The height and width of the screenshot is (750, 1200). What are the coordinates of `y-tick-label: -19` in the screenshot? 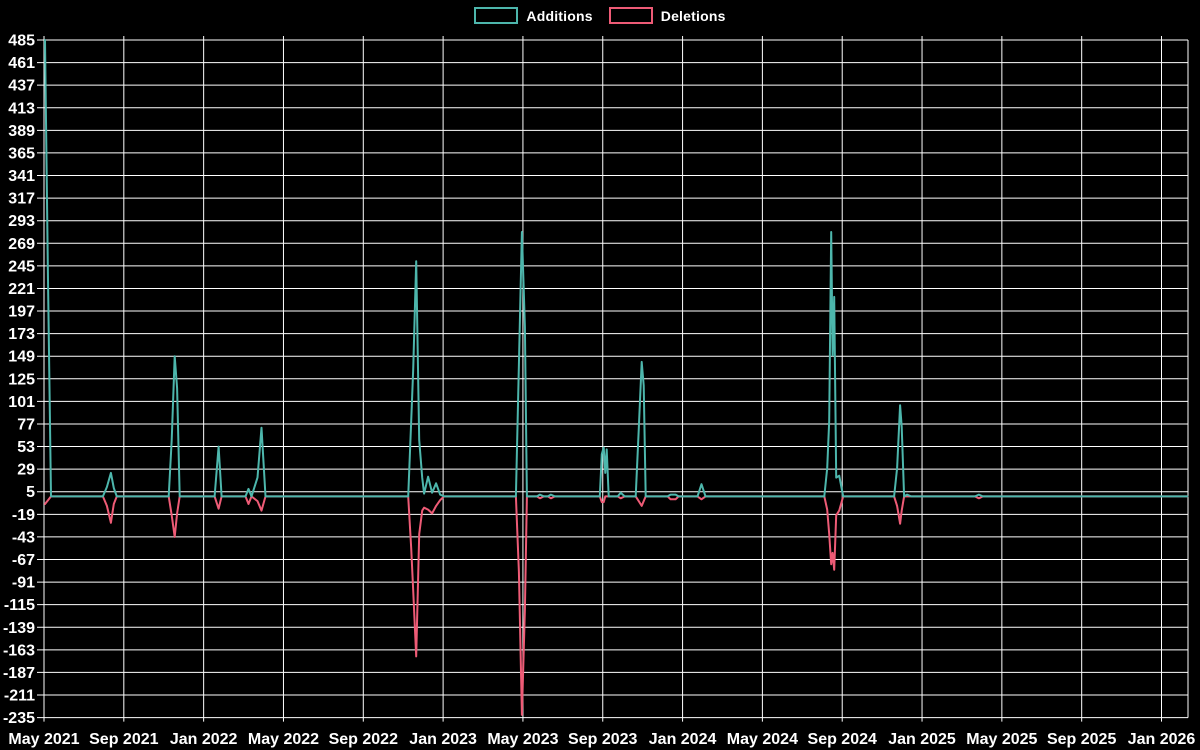 It's located at (23, 515).